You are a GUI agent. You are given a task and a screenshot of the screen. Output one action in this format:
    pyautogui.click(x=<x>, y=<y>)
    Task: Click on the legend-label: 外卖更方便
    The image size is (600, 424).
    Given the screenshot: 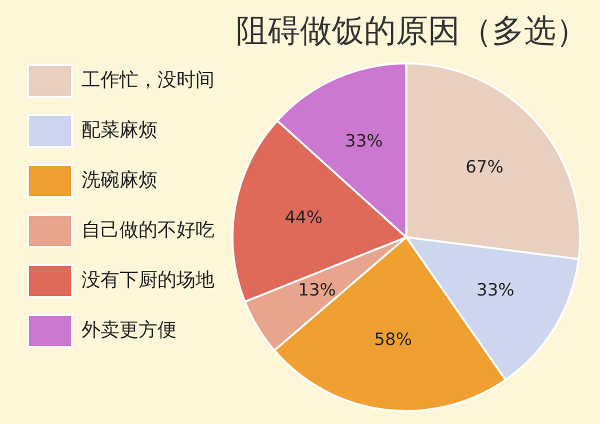 What is the action you would take?
    pyautogui.click(x=129, y=329)
    